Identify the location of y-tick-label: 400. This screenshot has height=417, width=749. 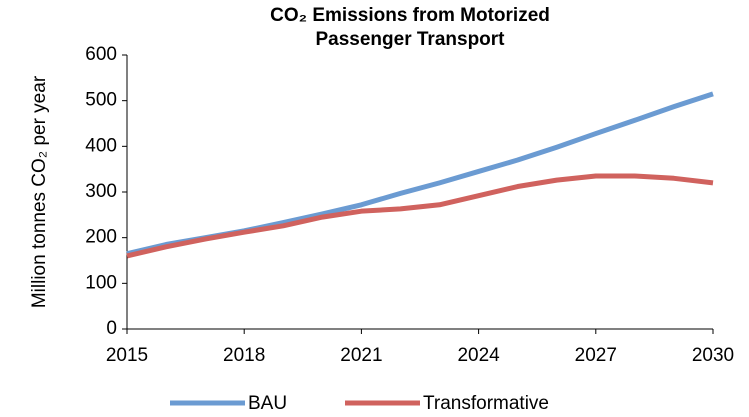
(101, 145).